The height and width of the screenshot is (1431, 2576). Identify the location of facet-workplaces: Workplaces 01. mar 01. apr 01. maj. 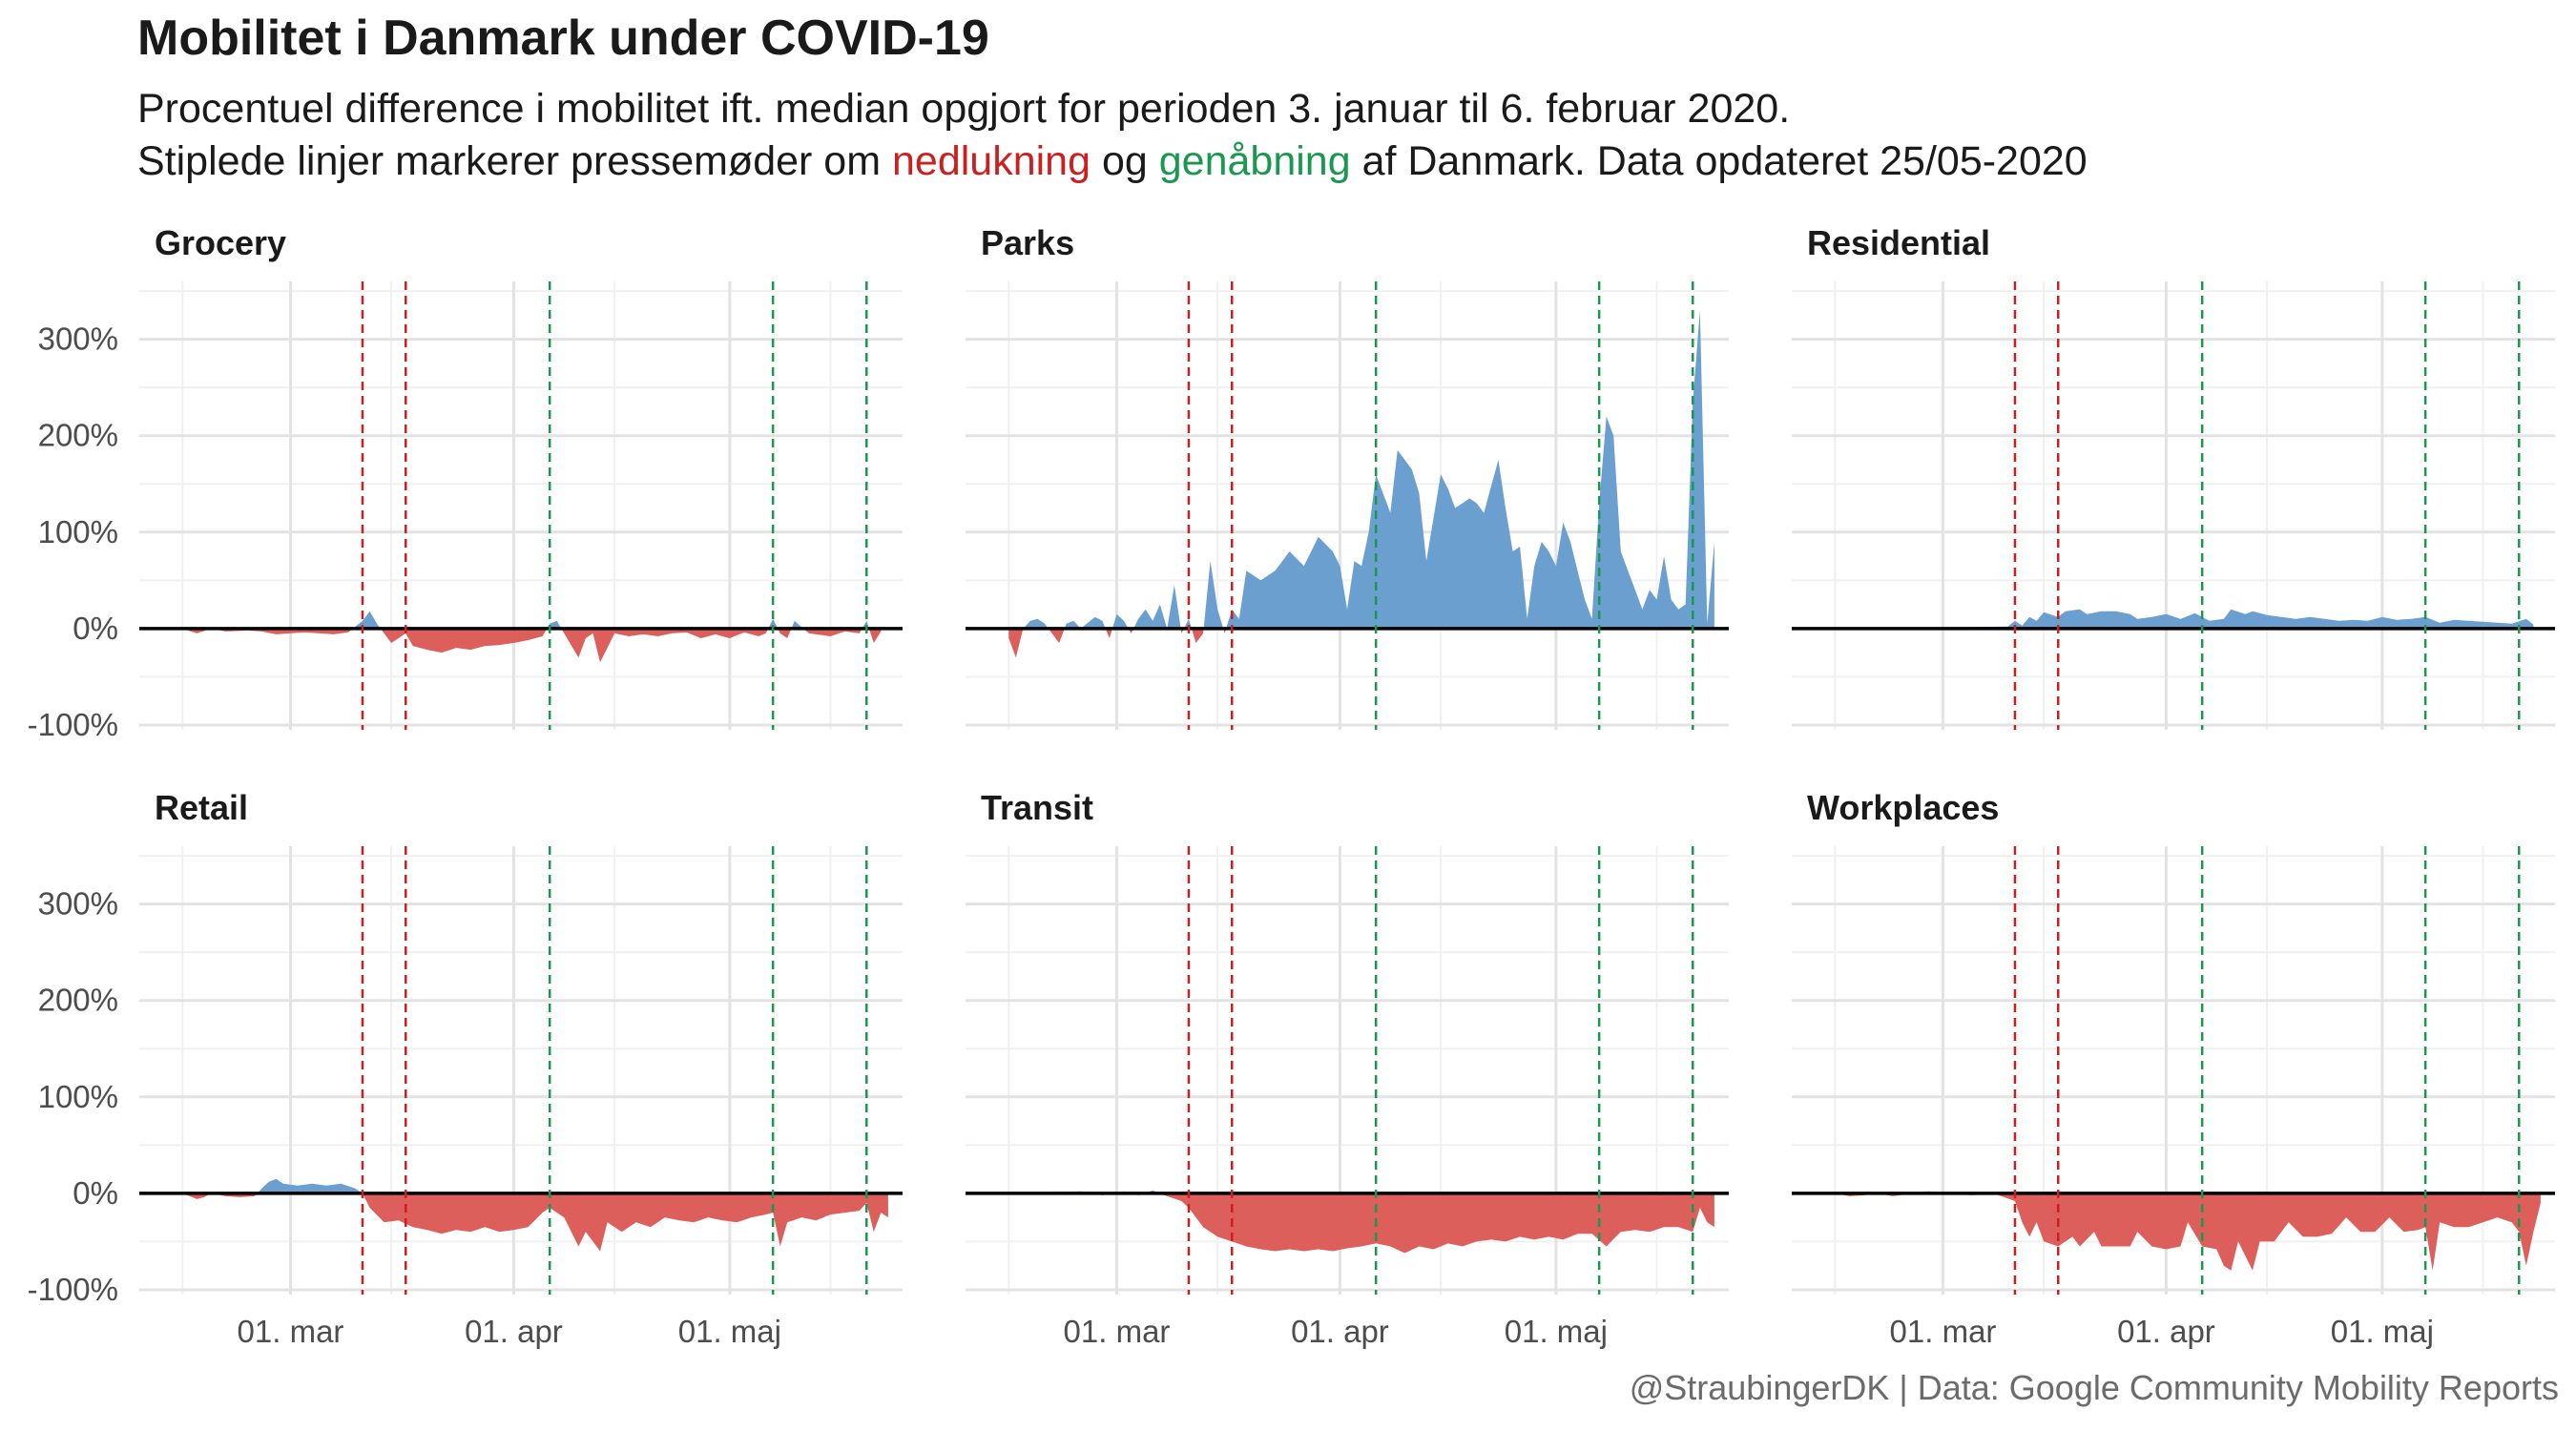
(2173, 1068).